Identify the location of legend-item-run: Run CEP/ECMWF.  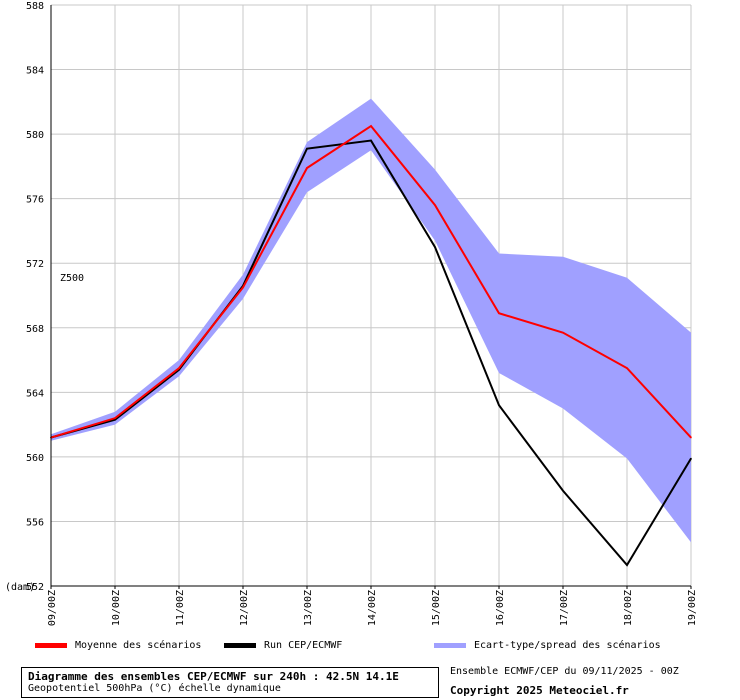
(283, 645).